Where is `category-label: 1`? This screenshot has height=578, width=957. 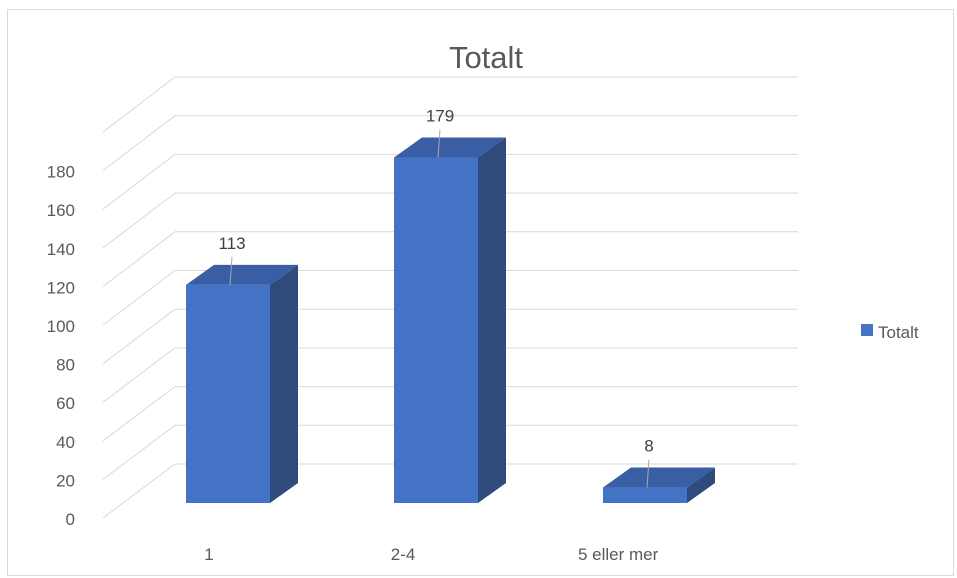 category-label: 1 is located at coordinates (208, 554).